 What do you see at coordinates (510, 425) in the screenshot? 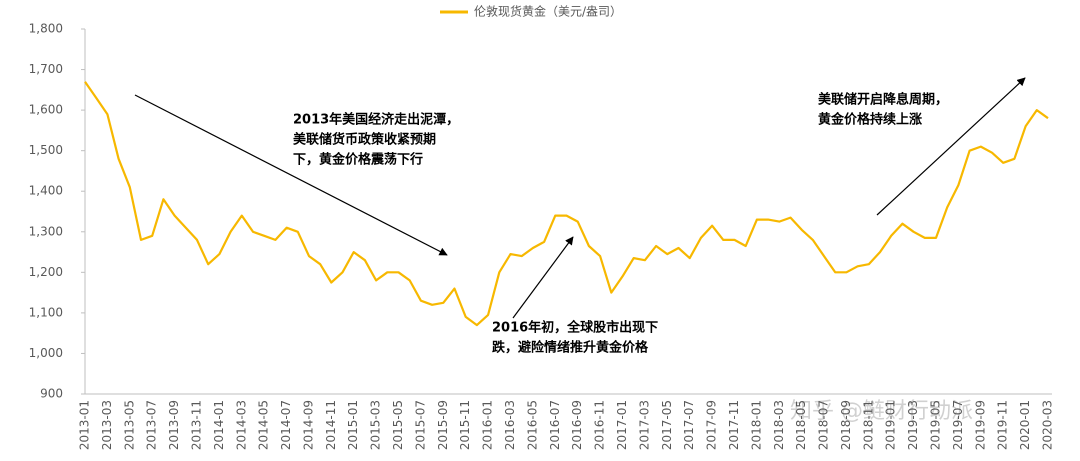
I see `x-tick-label: 2016-03` at bounding box center [510, 425].